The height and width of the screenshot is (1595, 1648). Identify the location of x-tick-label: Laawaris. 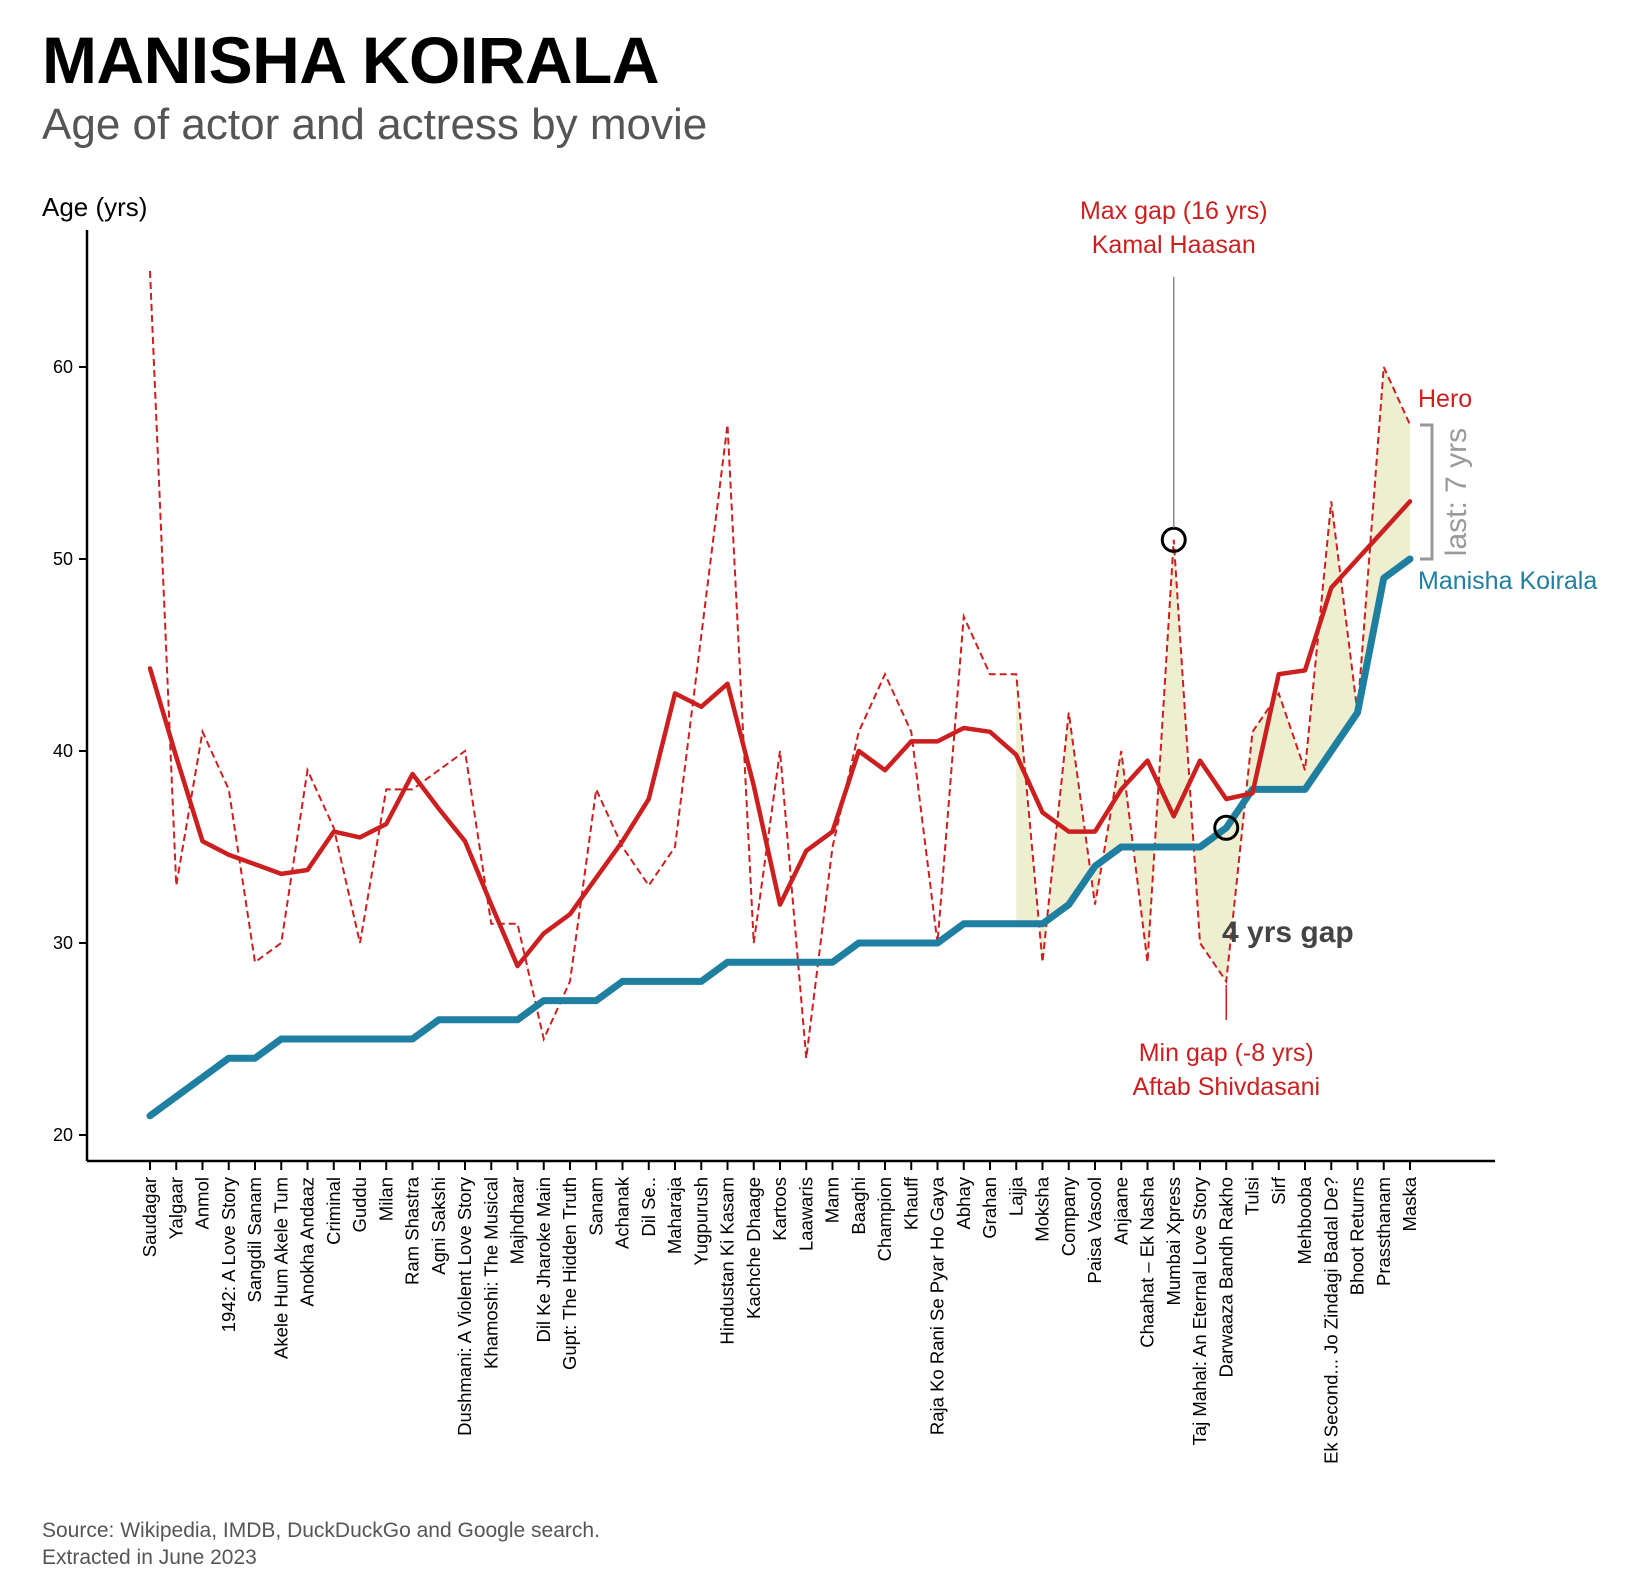
(805, 1214).